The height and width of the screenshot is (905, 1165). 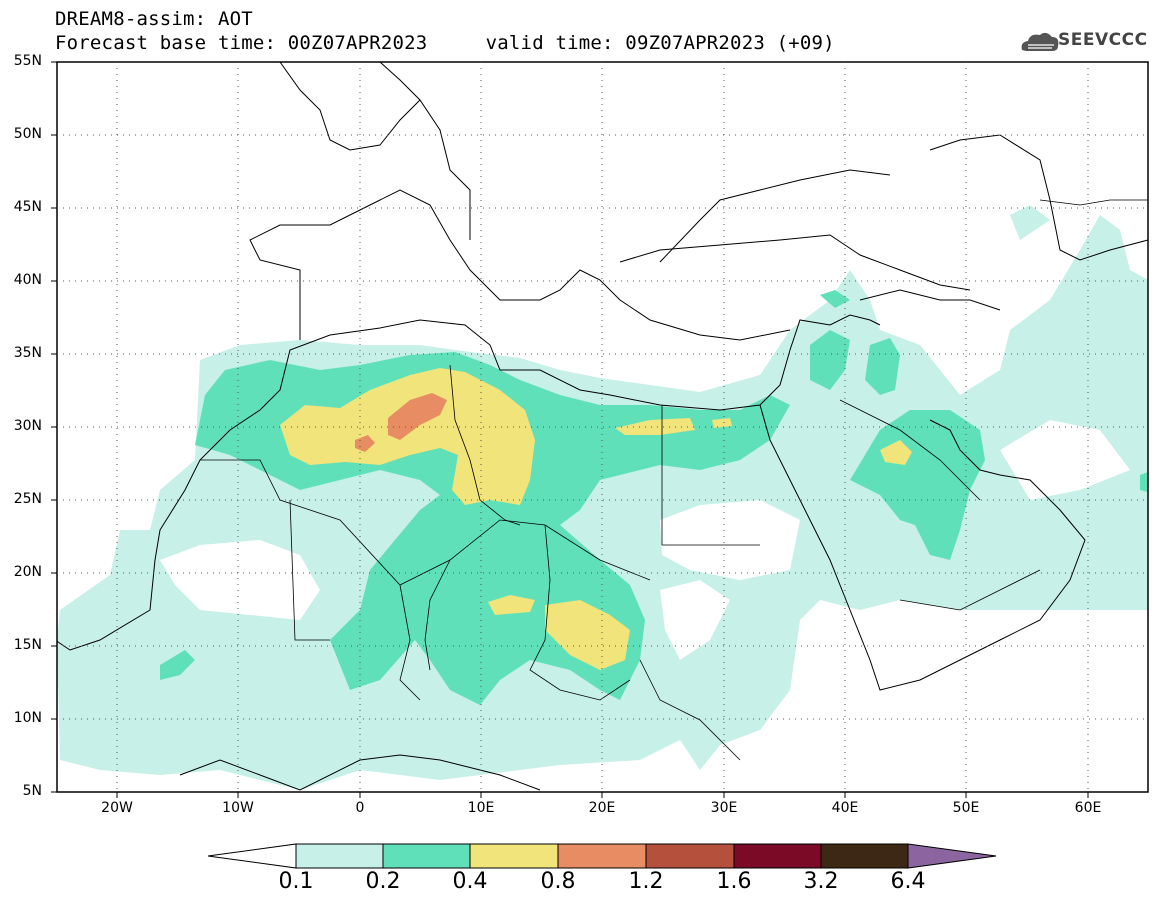 What do you see at coordinates (1103, 40) in the screenshot?
I see `logo-text: SEEVCCC` at bounding box center [1103, 40].